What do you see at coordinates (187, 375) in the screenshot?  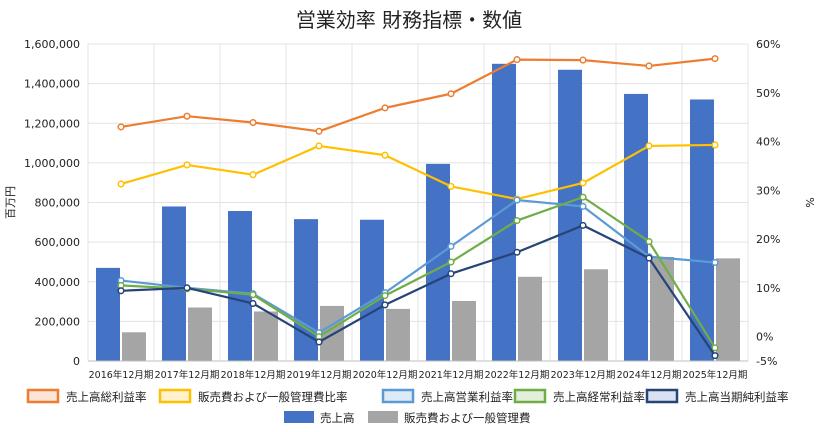 I see `x-tick-label: 2017年12月期` at bounding box center [187, 375].